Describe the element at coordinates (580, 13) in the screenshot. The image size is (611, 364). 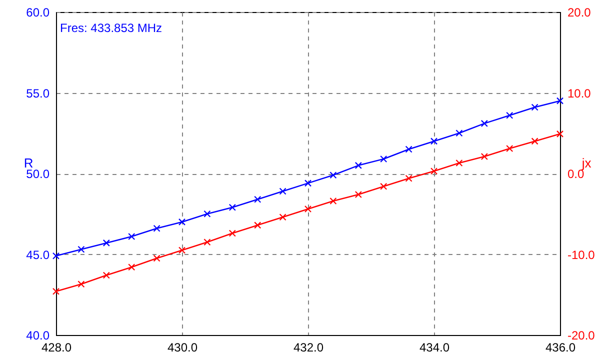
I see `y2-tick-label: 20.0` at that location.